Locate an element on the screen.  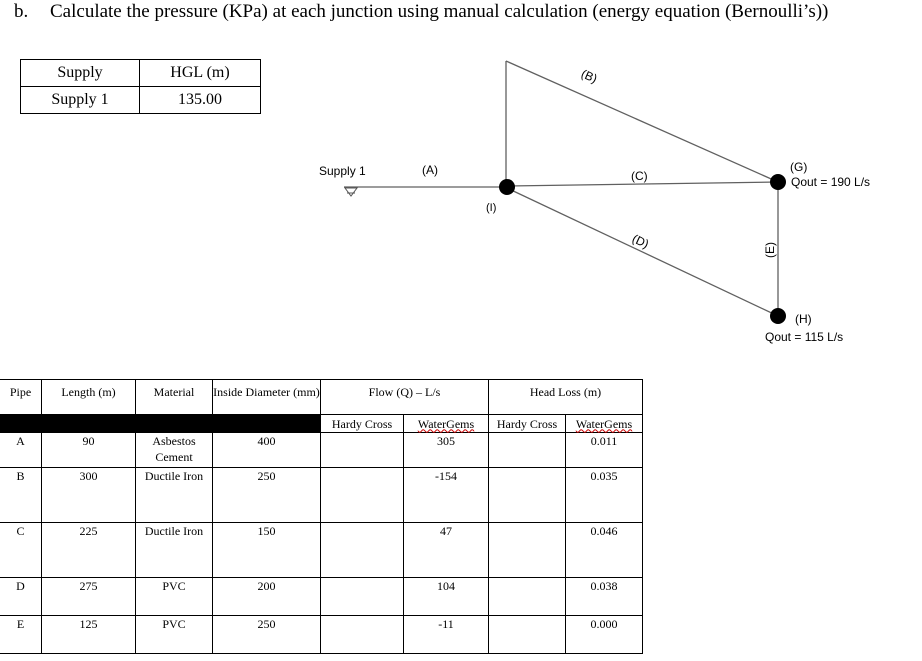
reservoir-icon is located at coordinates (351, 192).